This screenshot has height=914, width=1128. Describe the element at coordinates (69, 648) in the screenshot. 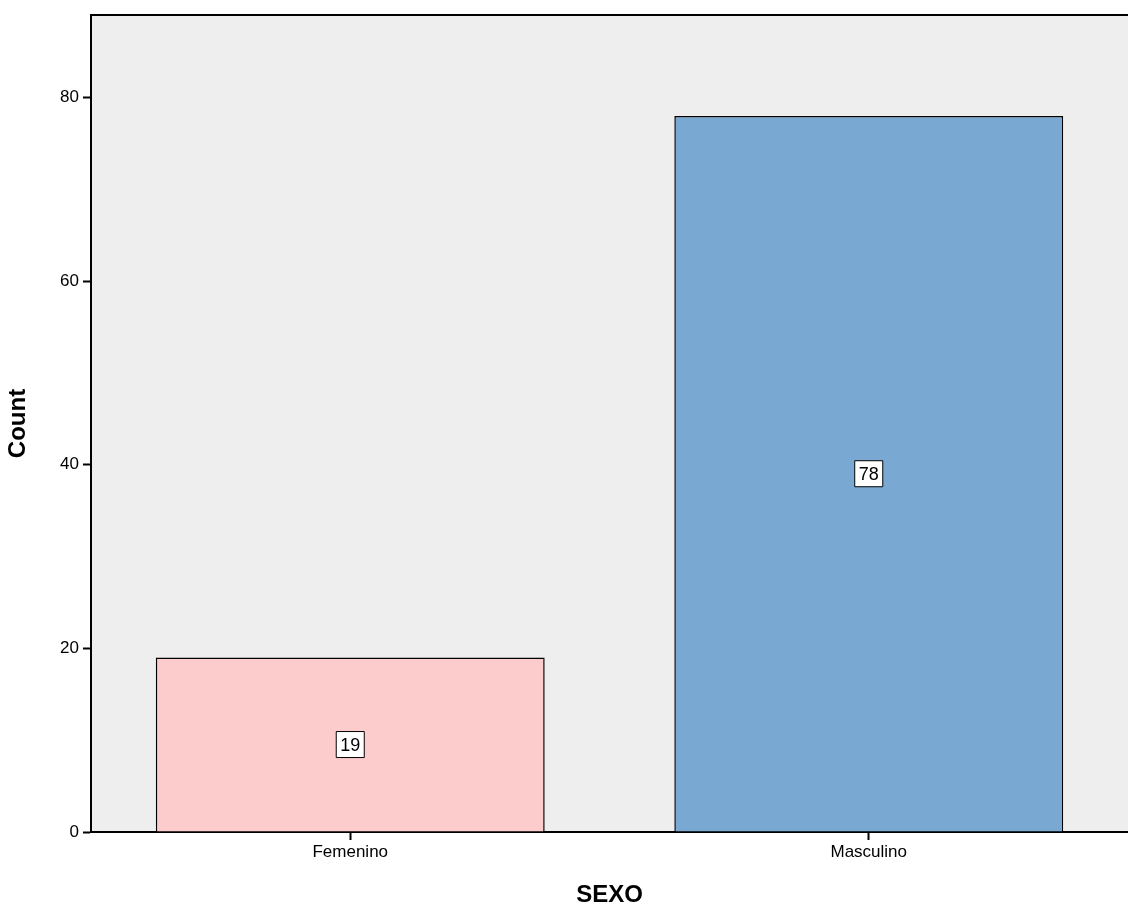

I see `y-tick-label: 20` at that location.